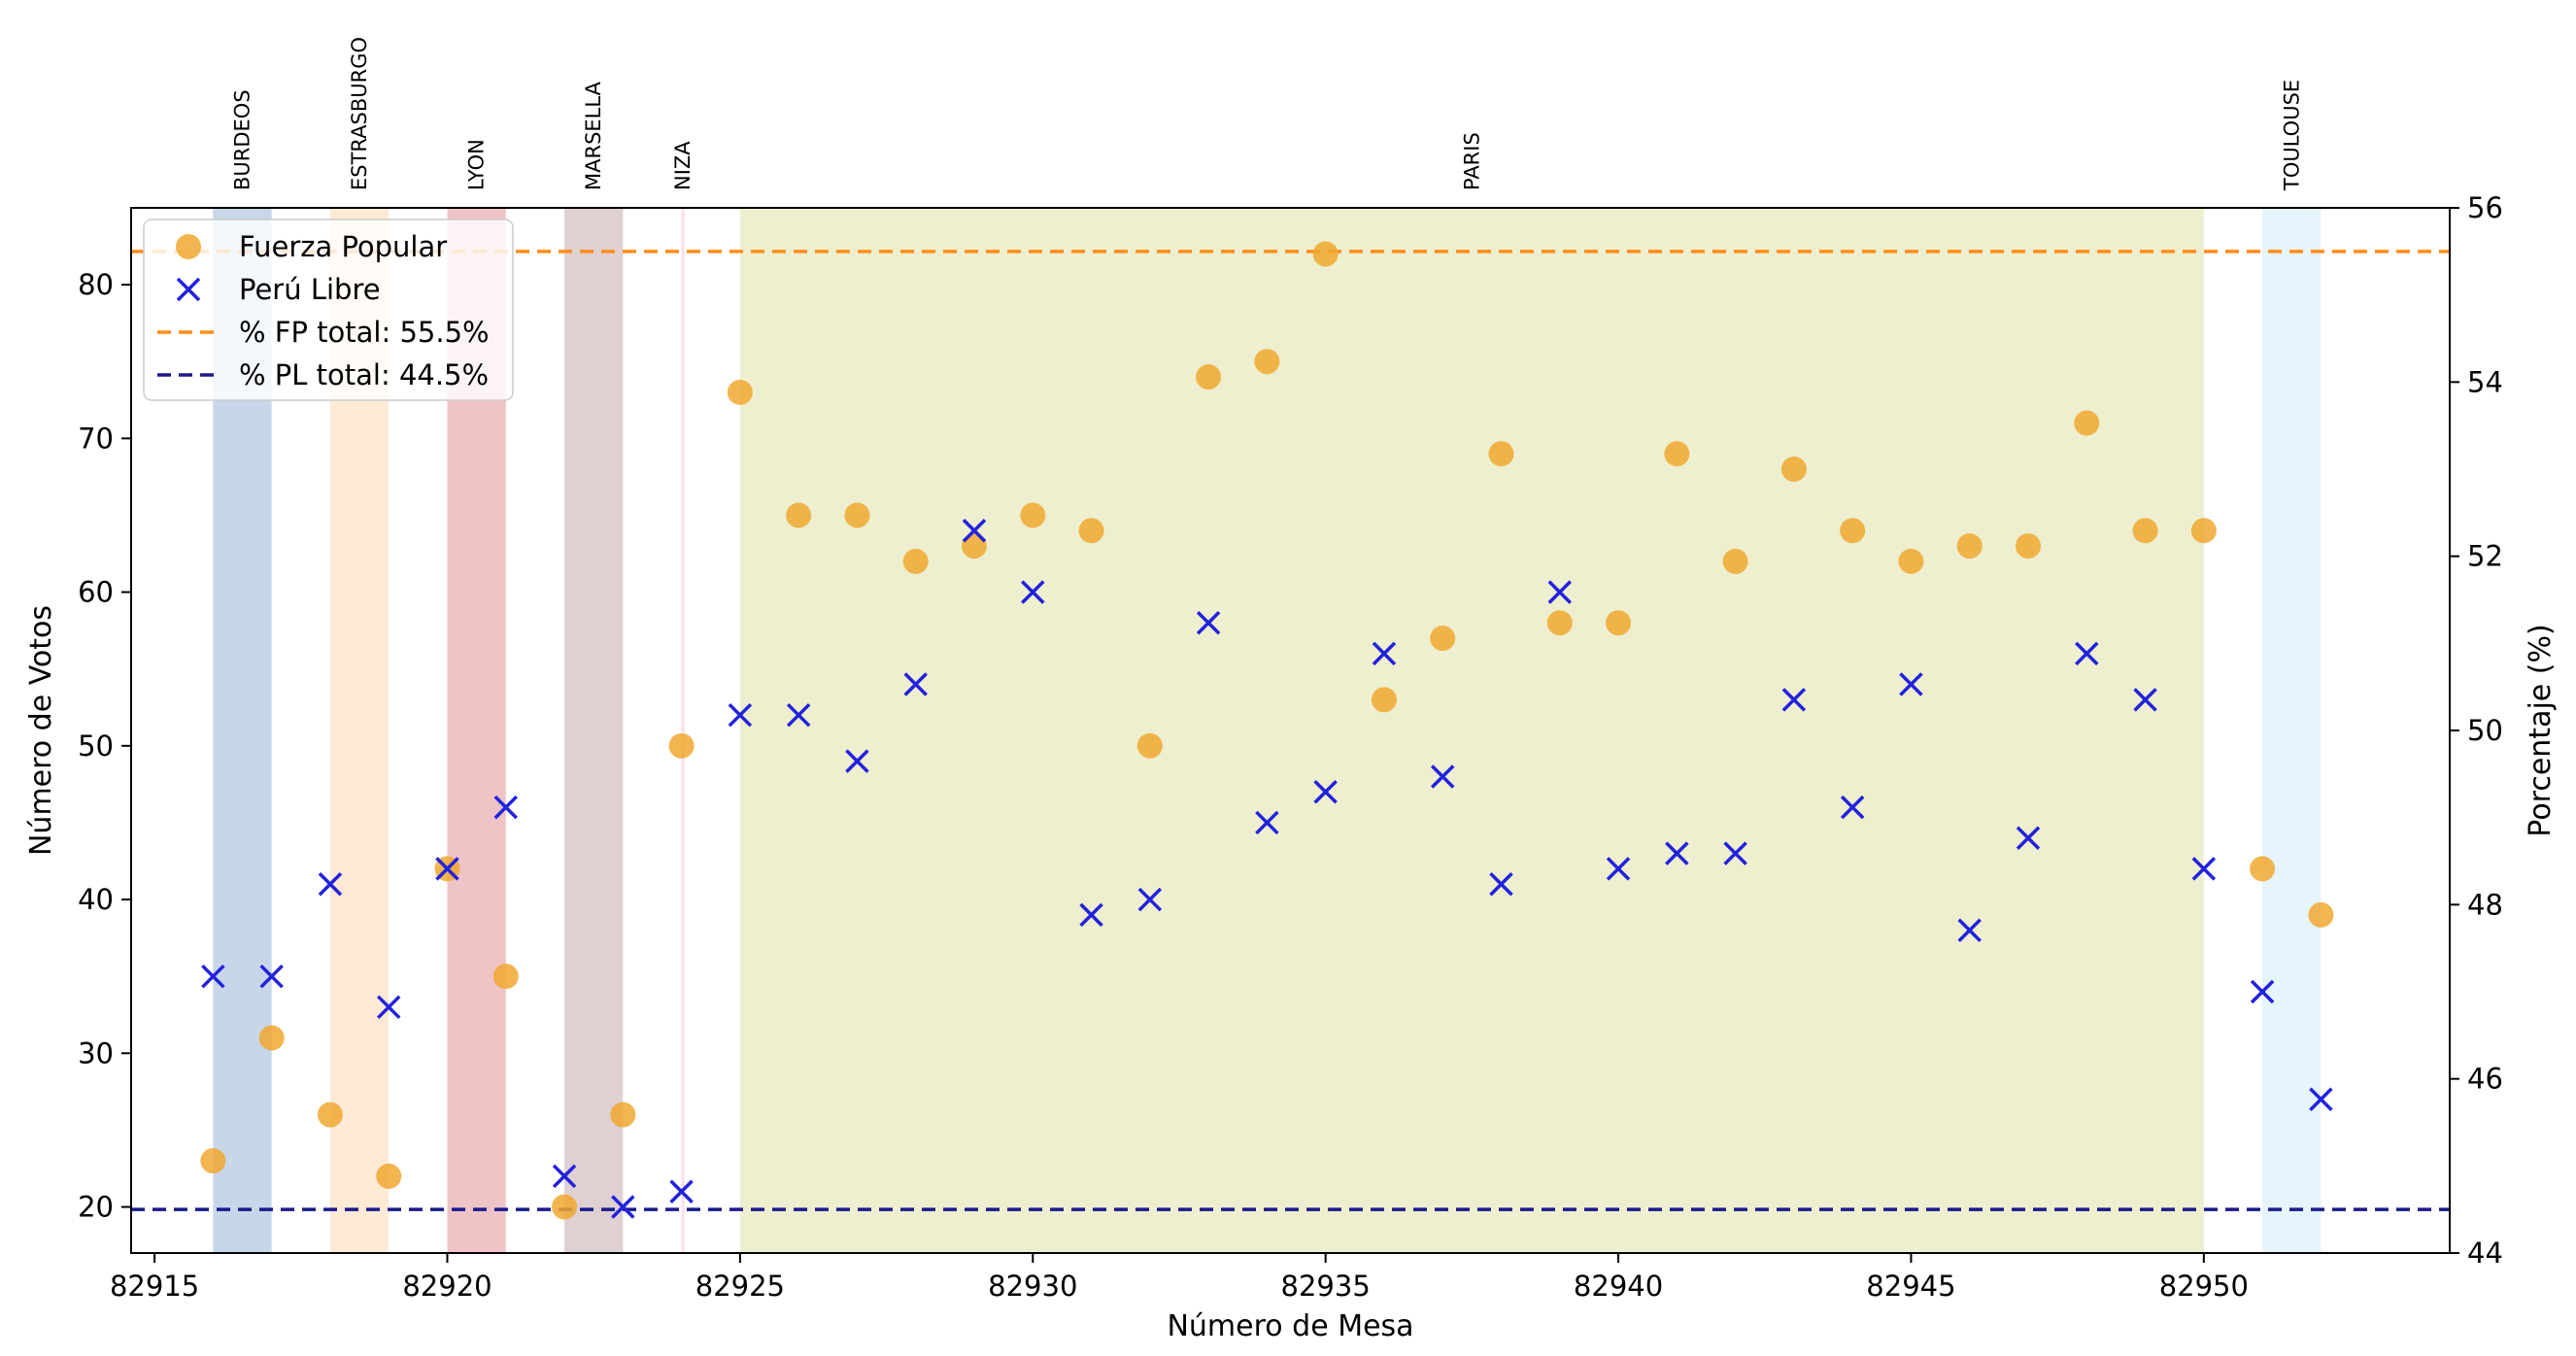 This screenshot has height=1356, width=2576. Describe the element at coordinates (1179, 1278) in the screenshot. I see `x-axis: 82915 82920 82925 82930 82935 82940 82945 82950` at that location.